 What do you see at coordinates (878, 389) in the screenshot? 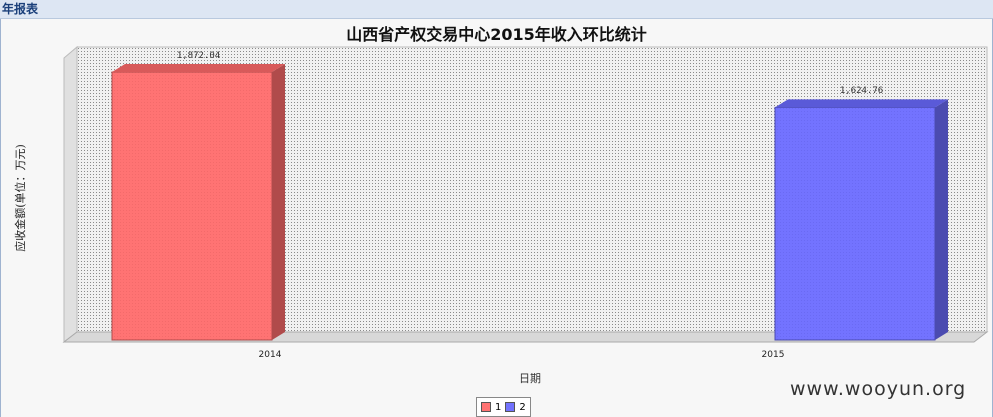
I see `watermark: www.wooyun.org` at bounding box center [878, 389].